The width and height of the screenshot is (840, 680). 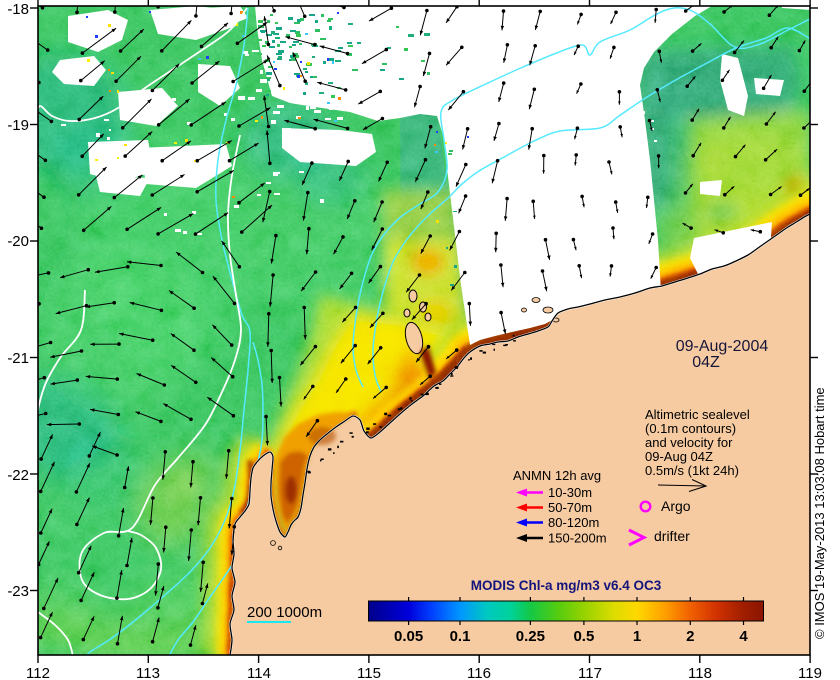 What do you see at coordinates (700, 672) in the screenshot?
I see `svg-text: 118` at bounding box center [700, 672].